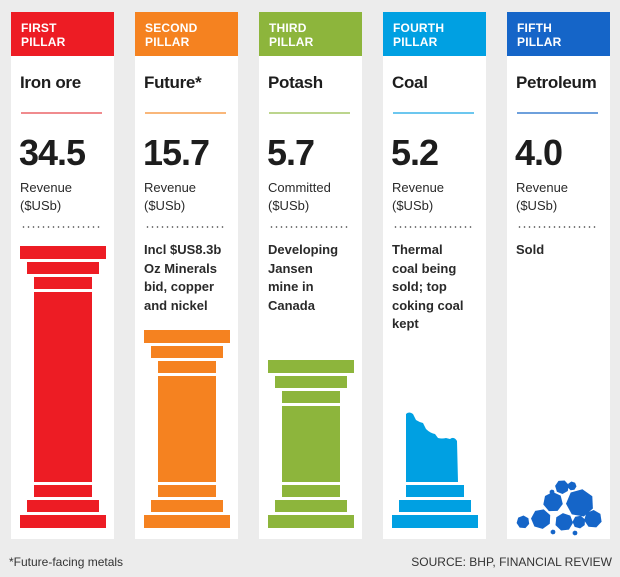 The width and height of the screenshot is (620, 577). What do you see at coordinates (291, 152) in the screenshot?
I see `pillar-value: 5.7` at bounding box center [291, 152].